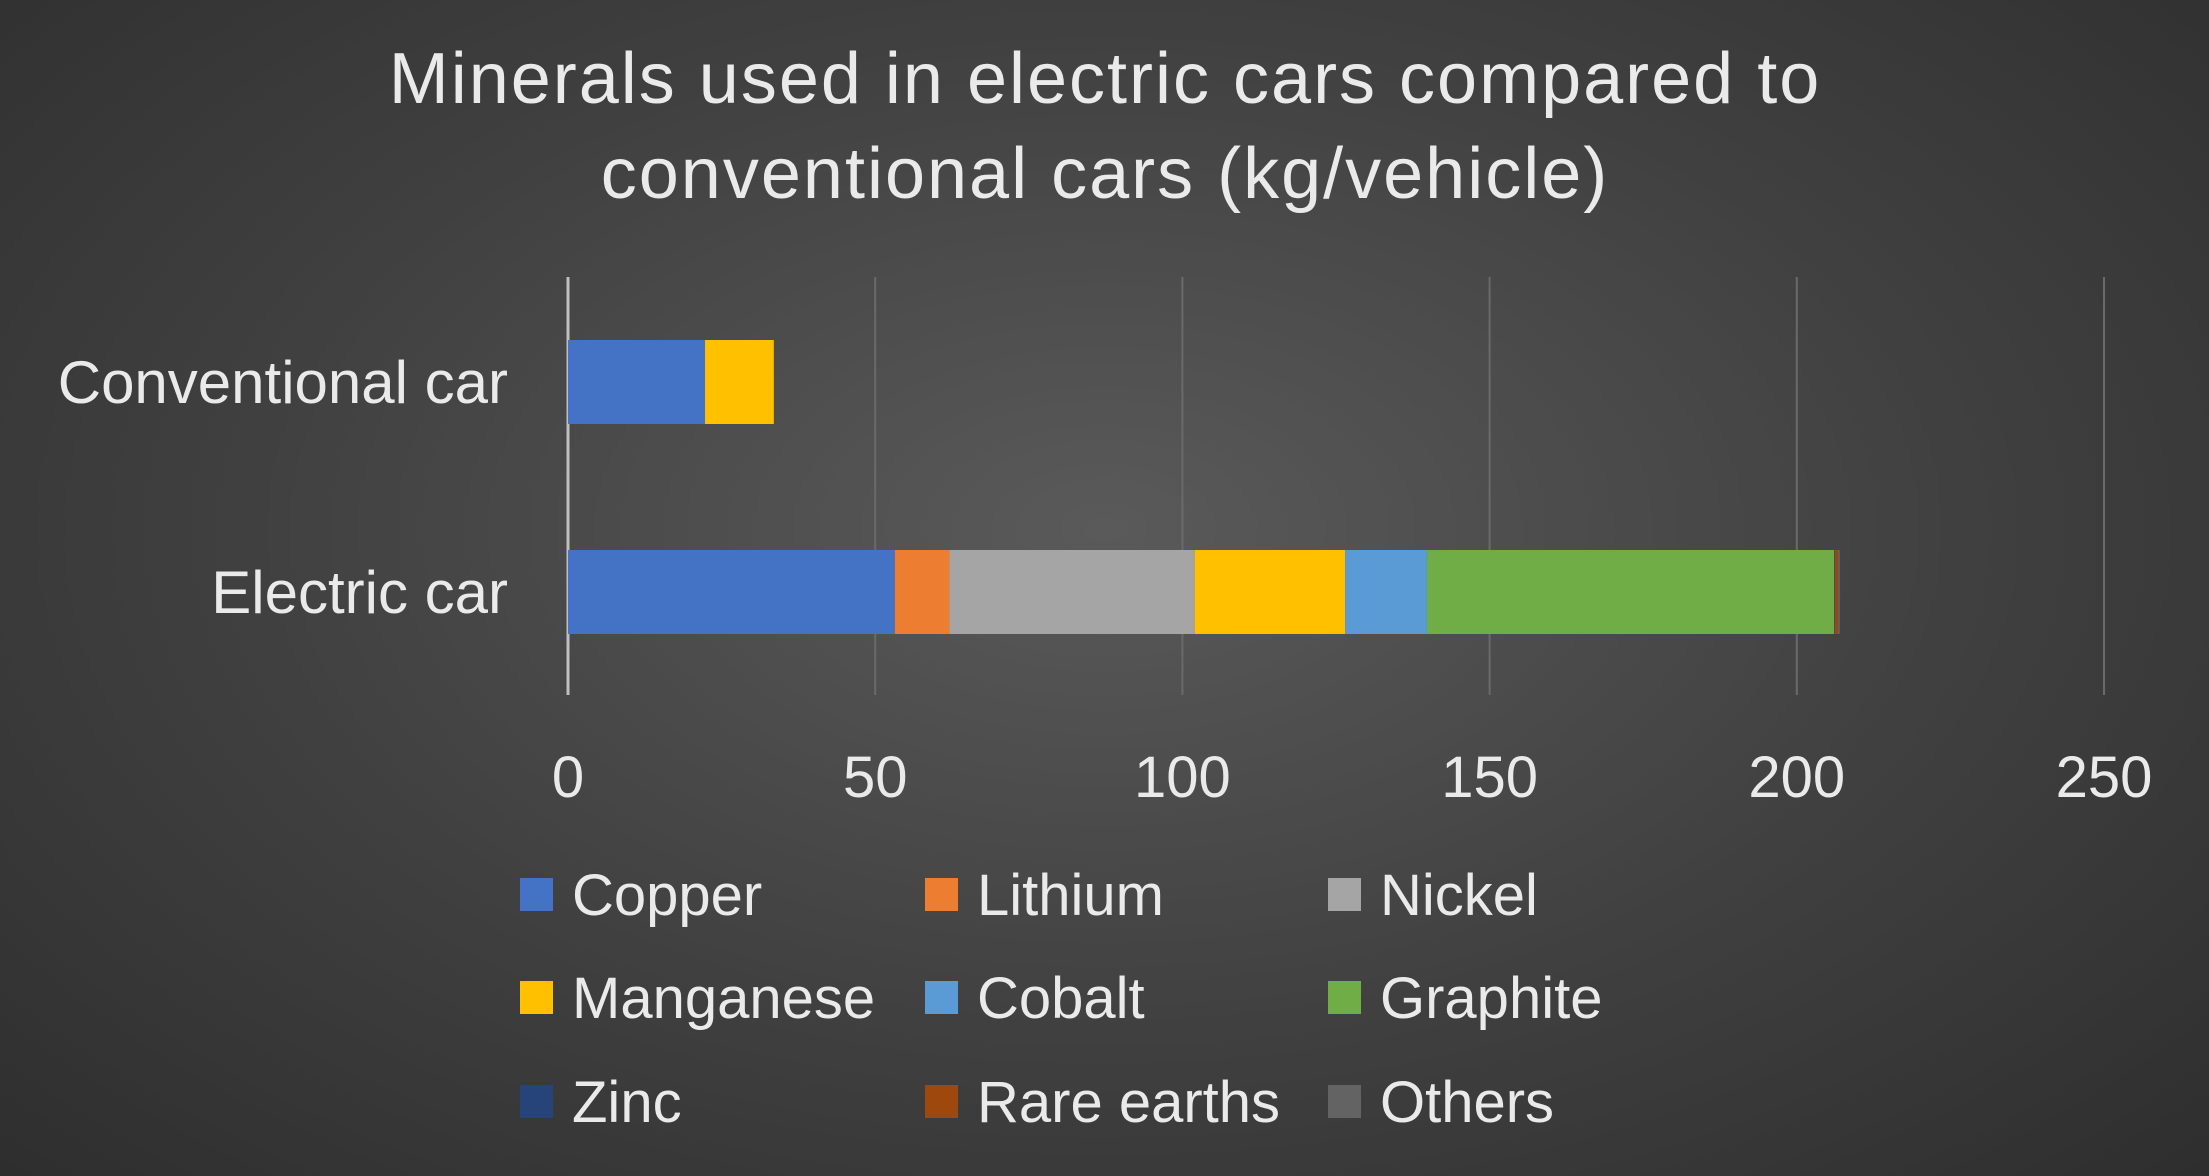 The image size is (2209, 1176). Describe the element at coordinates (627, 1102) in the screenshot. I see `legend-label: Zinc` at that location.